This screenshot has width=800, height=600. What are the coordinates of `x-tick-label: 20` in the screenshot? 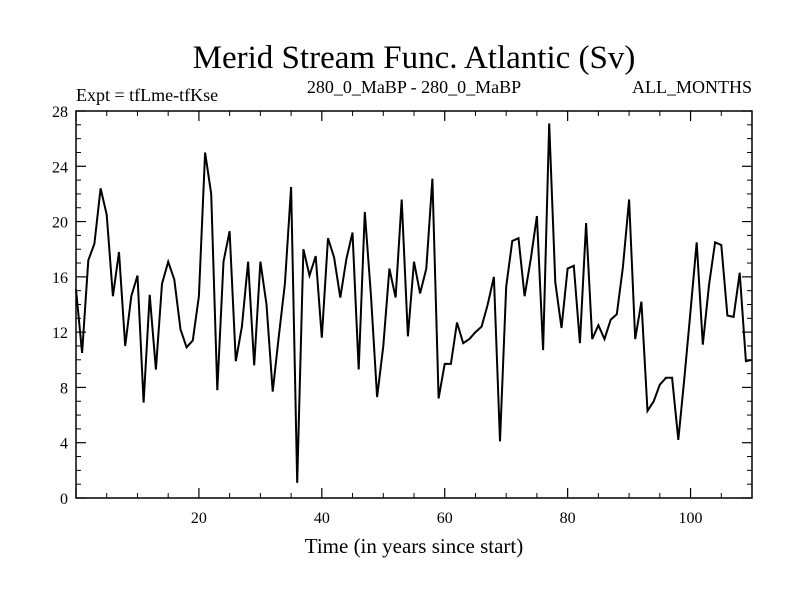 It's located at (199, 518).